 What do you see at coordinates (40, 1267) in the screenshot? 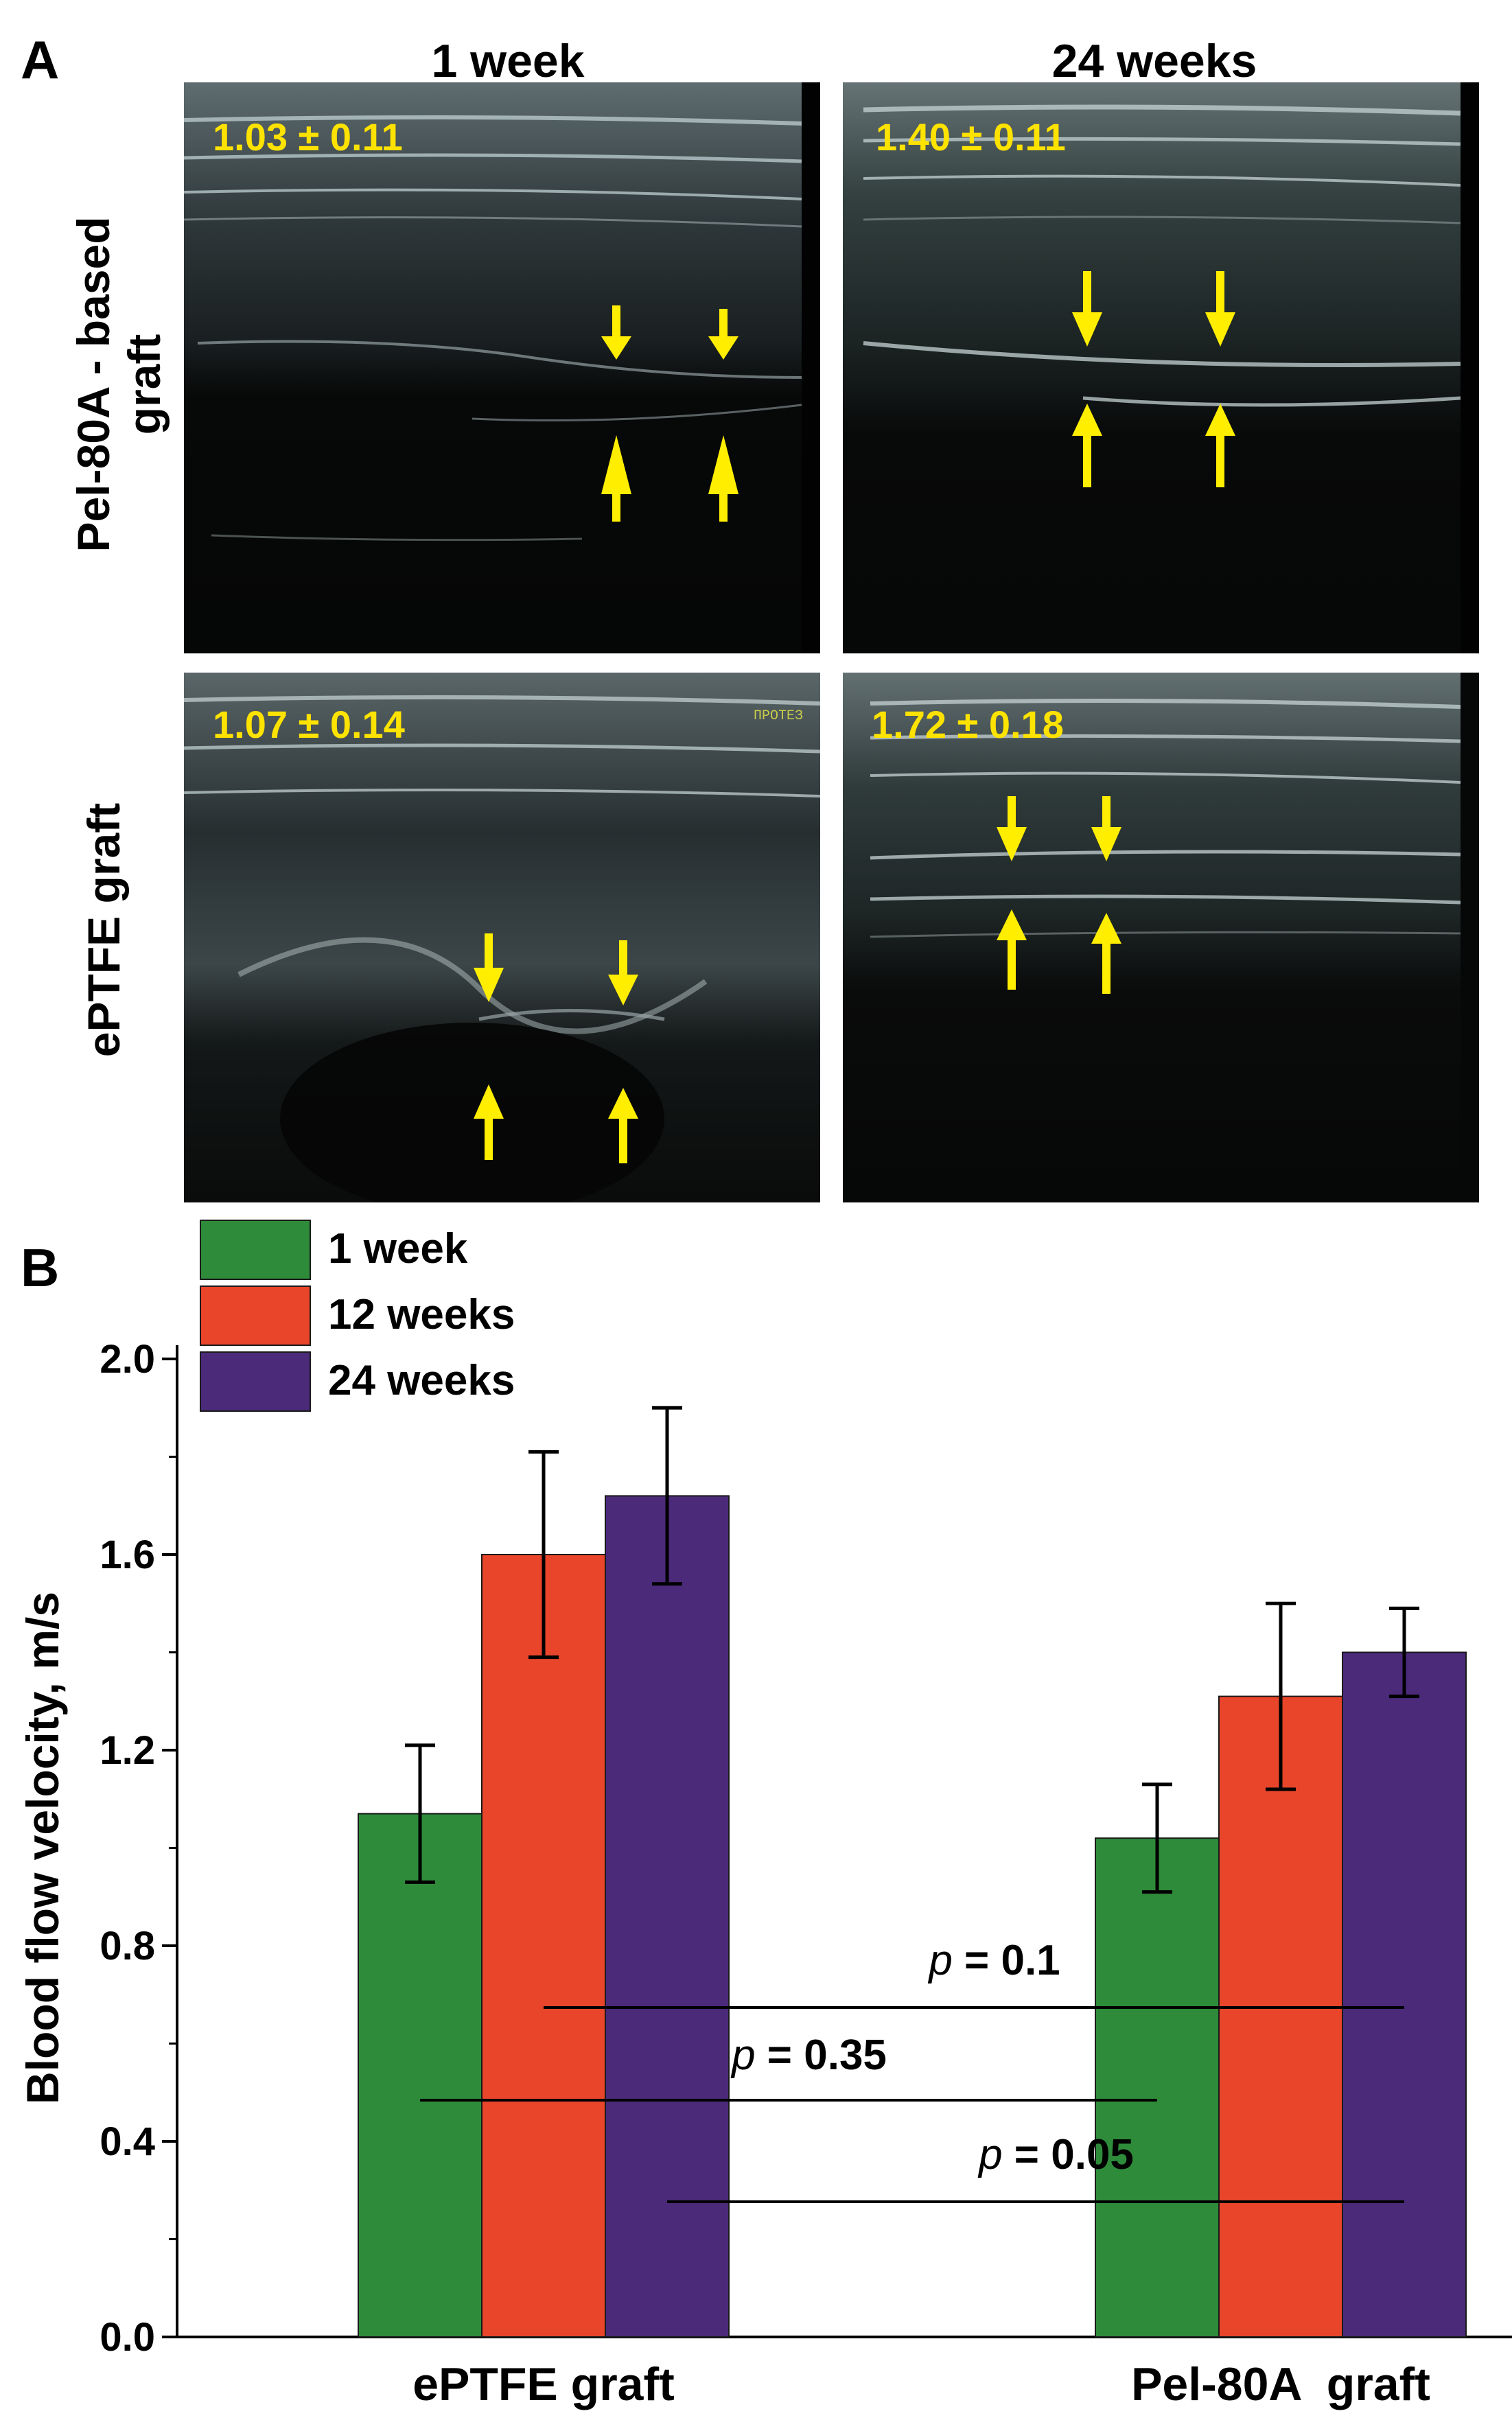
I see `panel-b-letter: B` at bounding box center [40, 1267].